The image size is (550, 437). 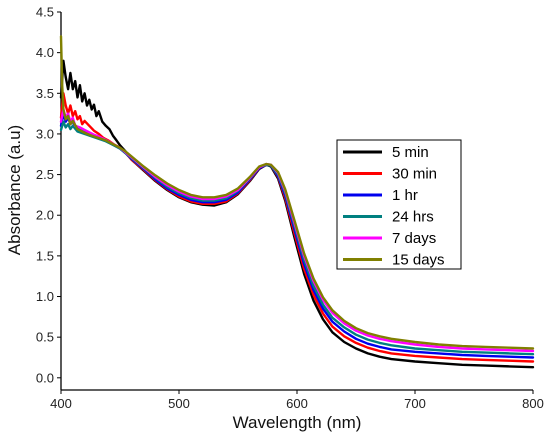 I want to click on y-axis-title: Absorbance (a.u), so click(x=14, y=190).